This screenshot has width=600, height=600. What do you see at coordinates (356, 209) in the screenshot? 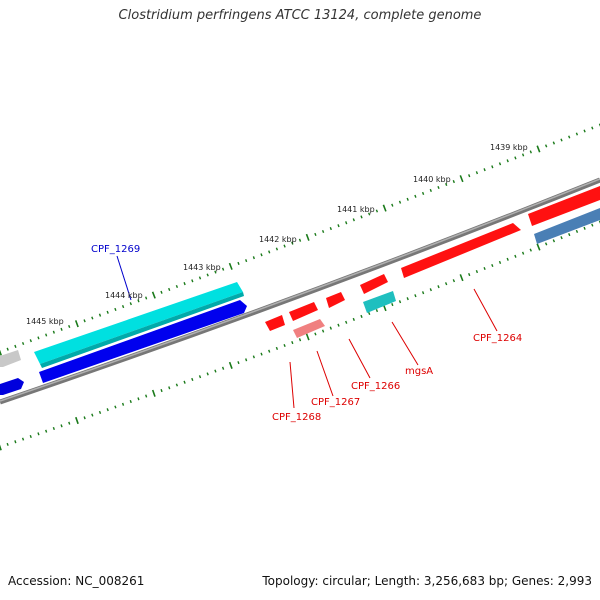
I see `ruler-label: 1441 kbp` at bounding box center [356, 209].